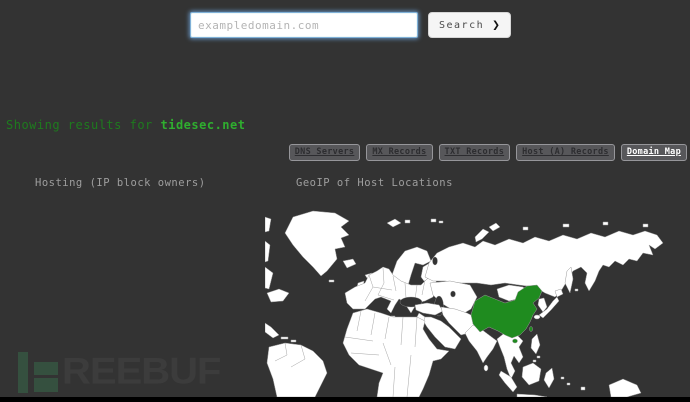  What do you see at coordinates (506, 311) in the screenshot?
I see `map-country-china` at bounding box center [506, 311].